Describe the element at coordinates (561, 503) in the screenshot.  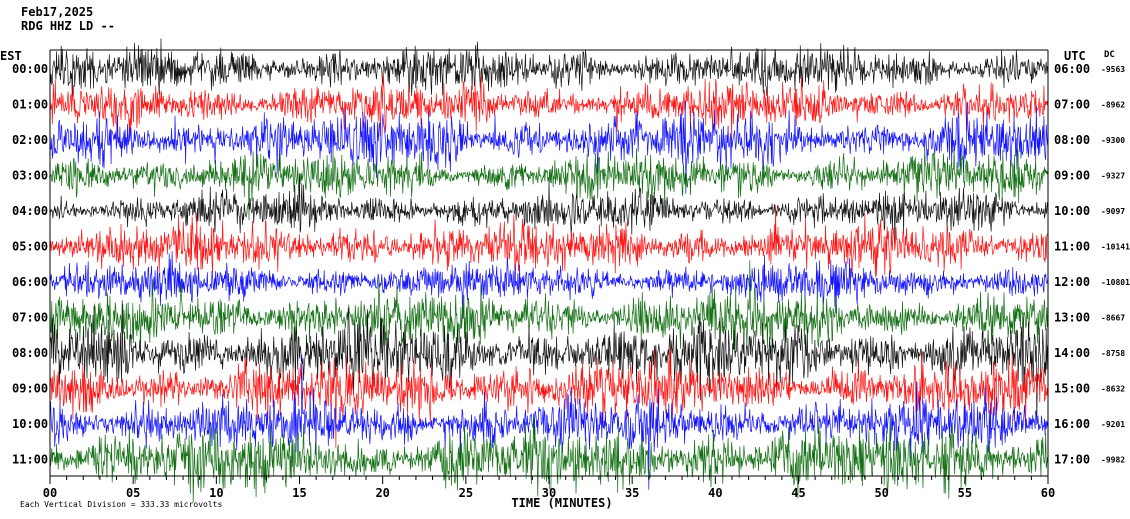
I see `x-axis-label: TIME (MINUTES)` at that location.